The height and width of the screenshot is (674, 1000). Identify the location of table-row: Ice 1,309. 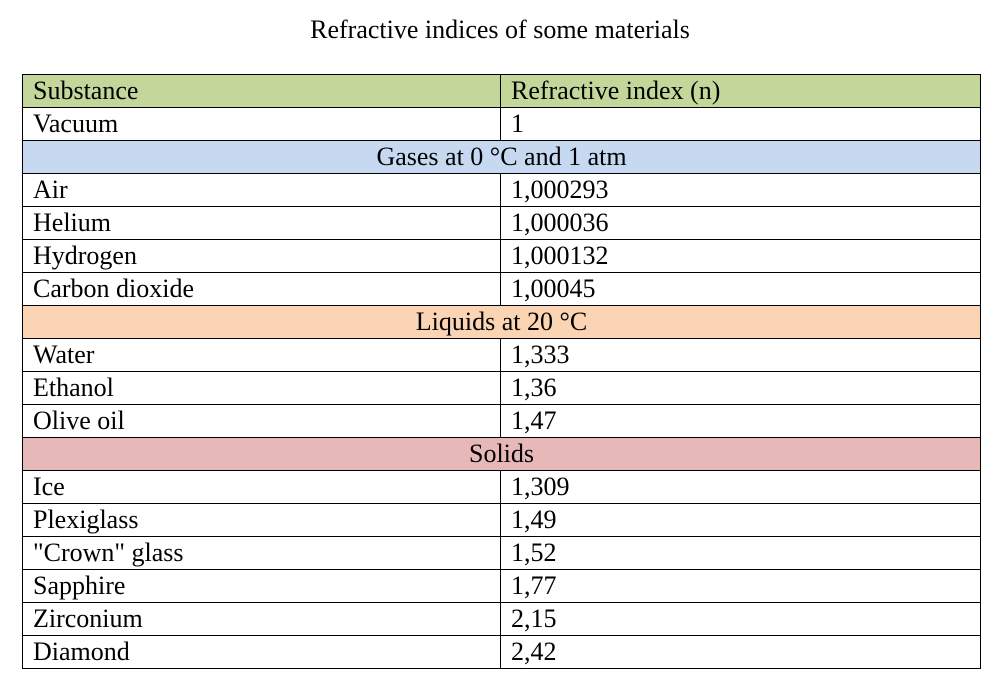
(501, 487).